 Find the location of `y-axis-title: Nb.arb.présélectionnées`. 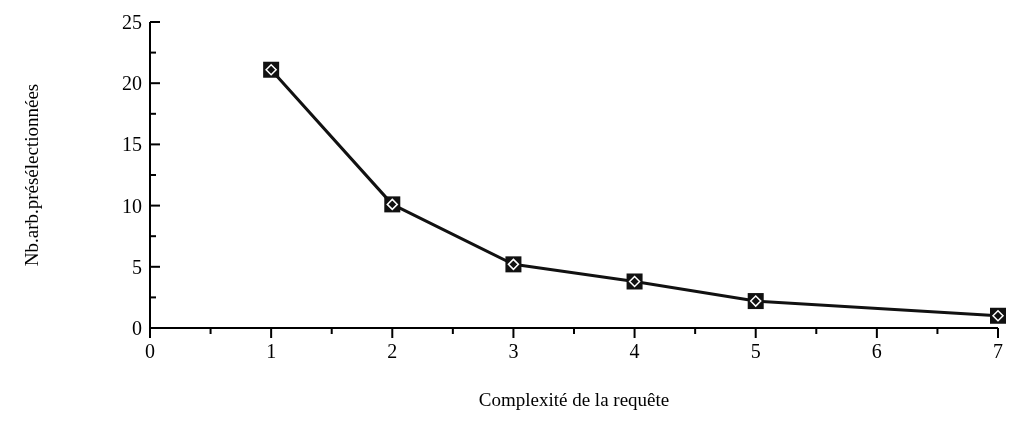

y-axis-title: Nb.arb.présélectionnées is located at coordinates (31, 175).